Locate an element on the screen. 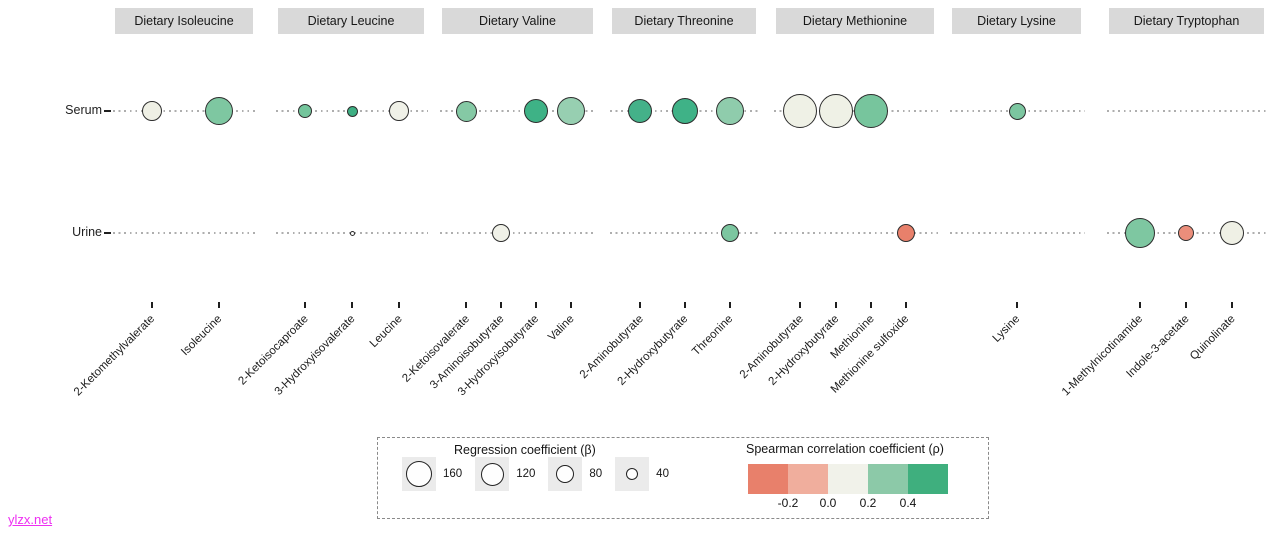  colorbar-tick-label: 0.2 is located at coordinates (868, 503).